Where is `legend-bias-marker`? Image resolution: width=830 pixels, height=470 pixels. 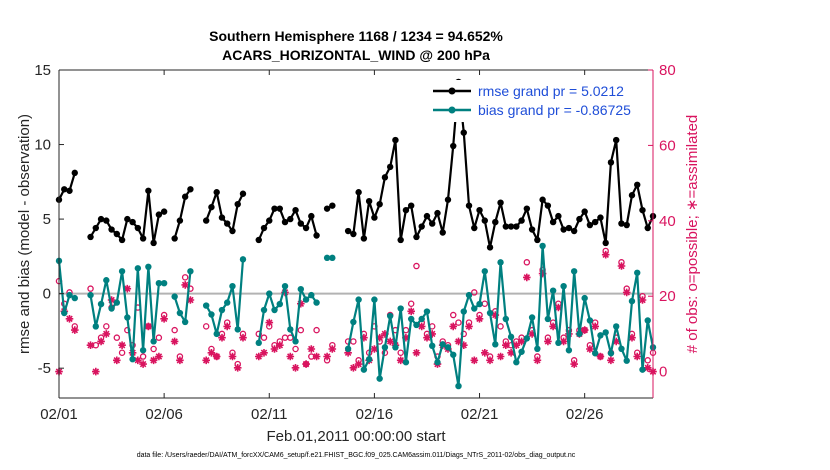 legend-bias-marker is located at coordinates (452, 110).